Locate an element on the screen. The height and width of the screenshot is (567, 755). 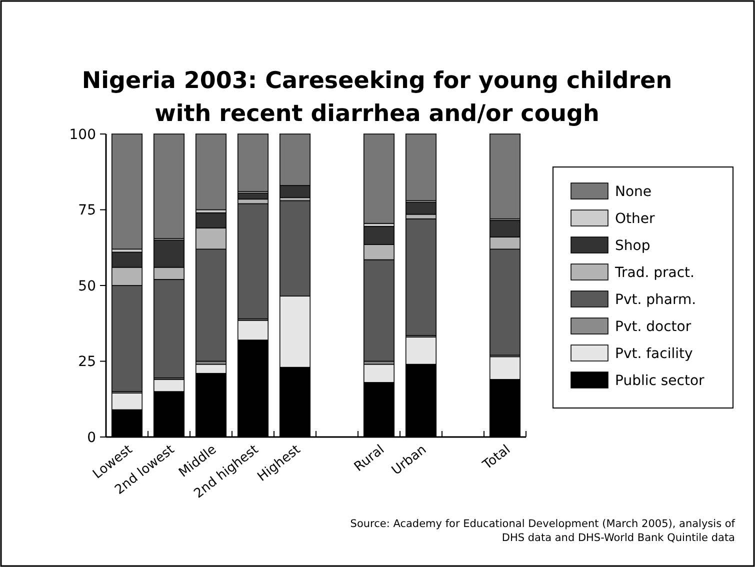
legend-label: Shop is located at coordinates (632, 246).